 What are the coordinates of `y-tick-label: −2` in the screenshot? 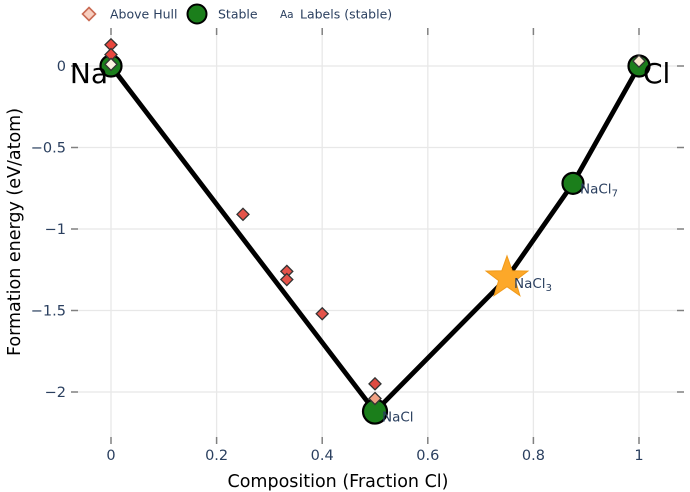 It's located at (55, 393).